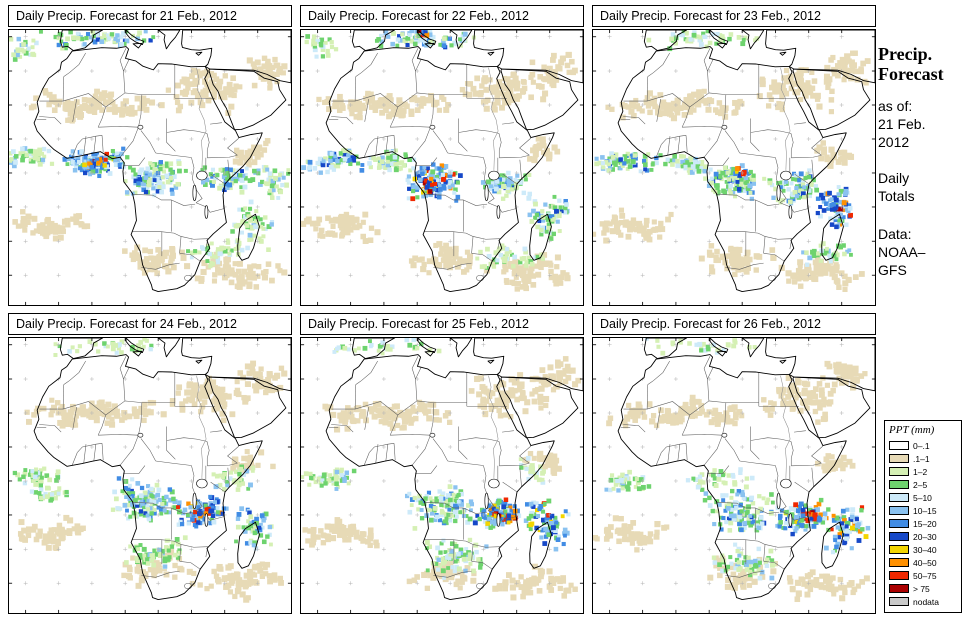  What do you see at coordinates (905, 54) in the screenshot?
I see `figure-title-line1: Precip.` at bounding box center [905, 54].